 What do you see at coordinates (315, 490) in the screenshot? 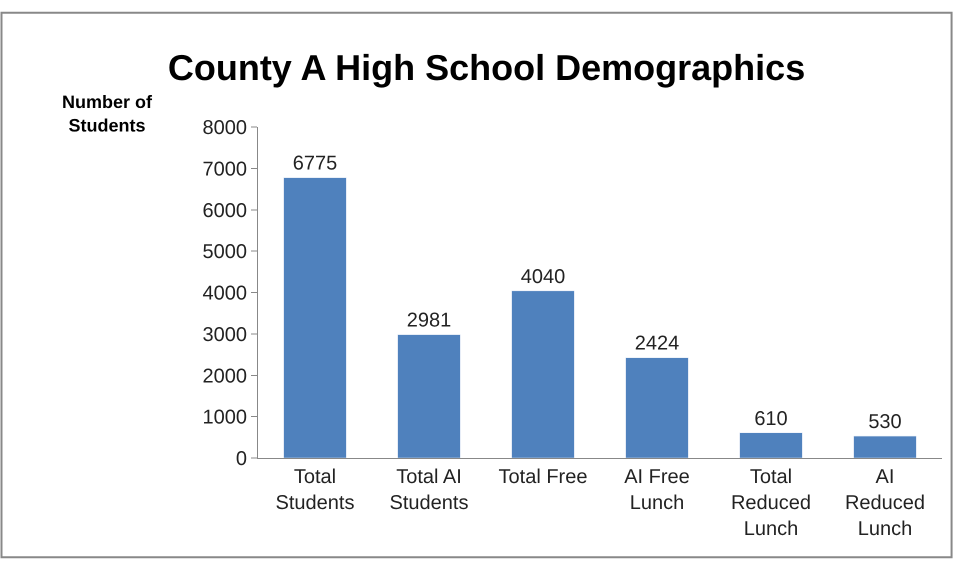
I see `x-tick-label: Total Students` at bounding box center [315, 490].